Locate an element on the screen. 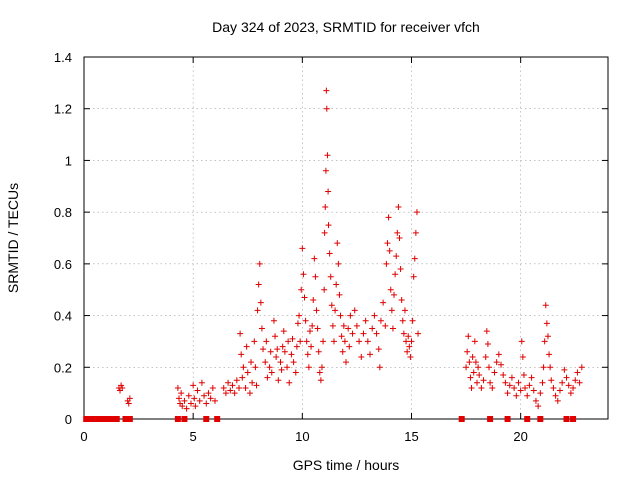 This screenshot has height=480, width=640. y-tick-label: 0 is located at coordinates (68, 419).